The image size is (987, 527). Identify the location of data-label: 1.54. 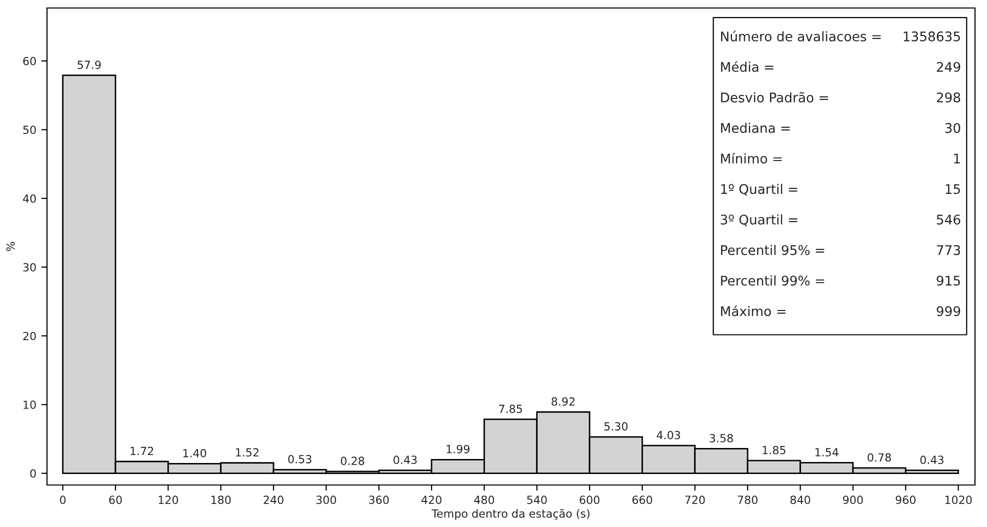
(826, 452).